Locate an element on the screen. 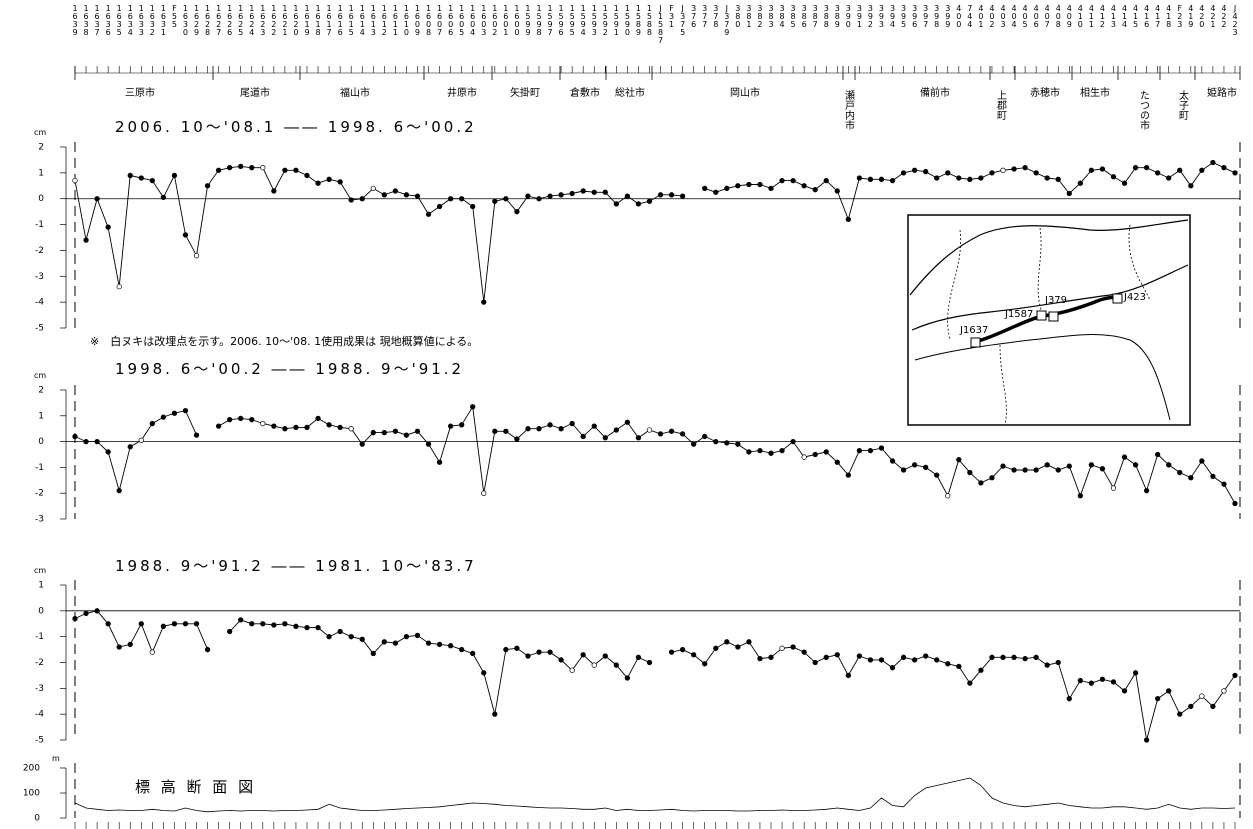 Image resolution: width=1253 pixels, height=829 pixels. station-label: 414 is located at coordinates (1124, 16).